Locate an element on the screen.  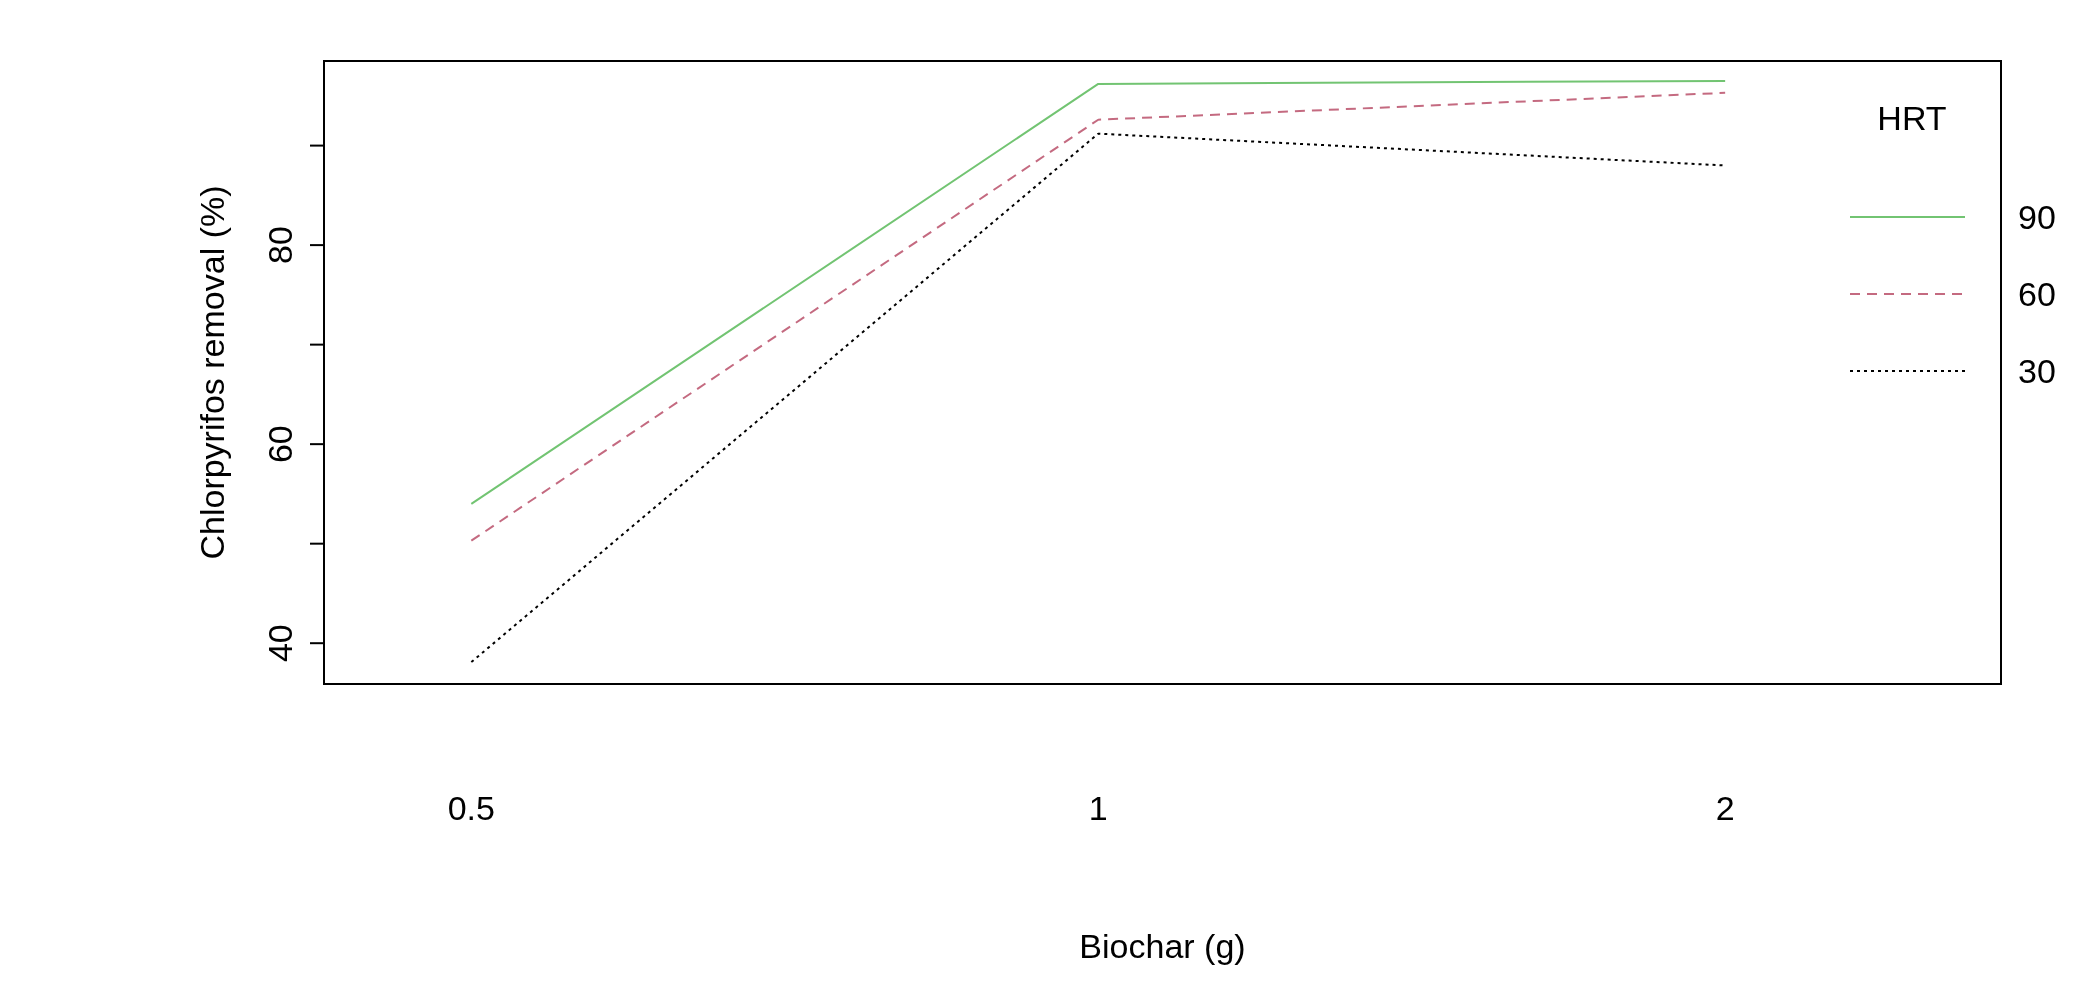
legend-title: HRT is located at coordinates (1912, 118).